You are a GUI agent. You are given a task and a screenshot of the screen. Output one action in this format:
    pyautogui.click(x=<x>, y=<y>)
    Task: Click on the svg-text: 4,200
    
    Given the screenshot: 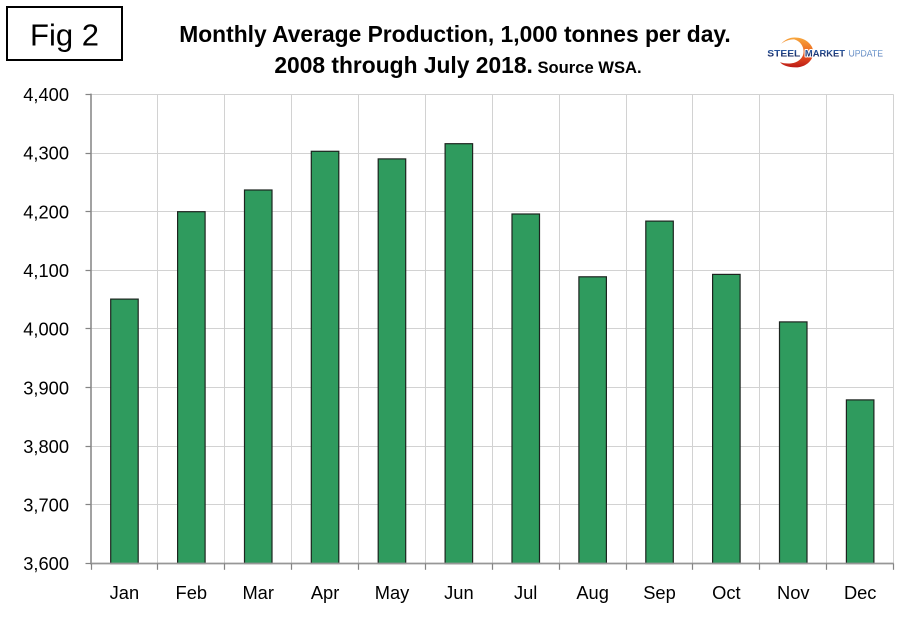 What is the action you would take?
    pyautogui.click(x=46, y=211)
    